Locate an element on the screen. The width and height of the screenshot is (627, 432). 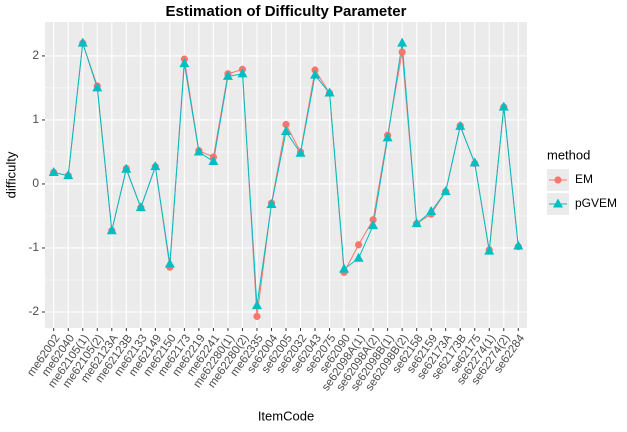
chart-title: Estimation of Difficulty Parameter is located at coordinates (286, 11).